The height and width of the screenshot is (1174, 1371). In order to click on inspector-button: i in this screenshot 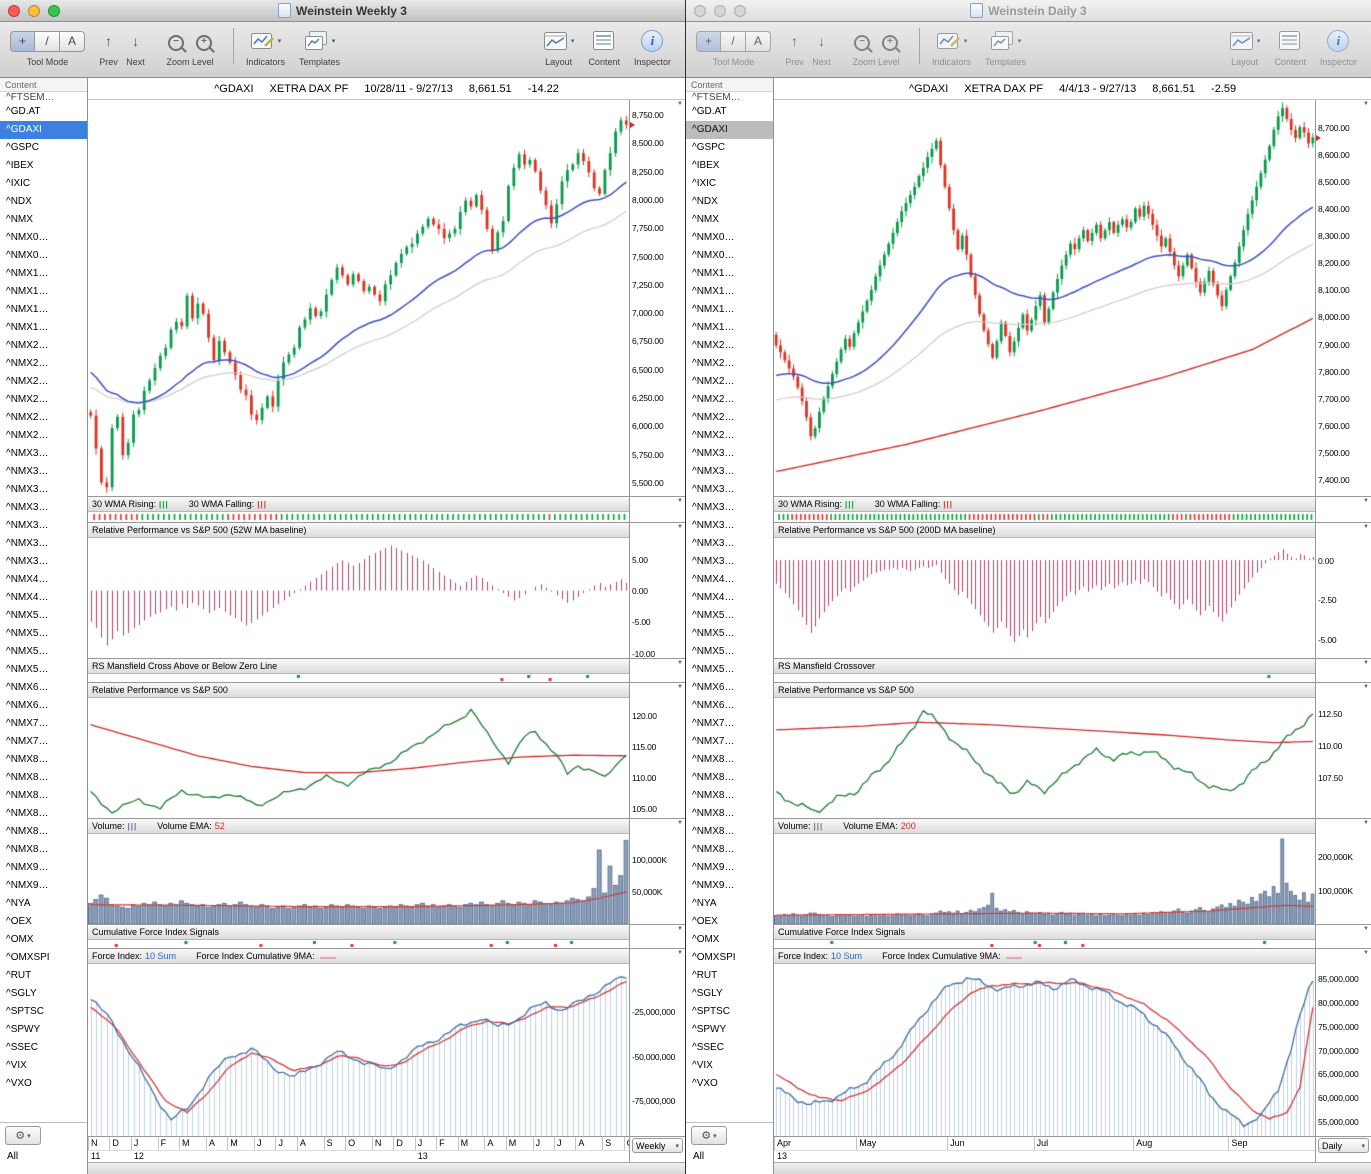, I will do `click(652, 41)`.